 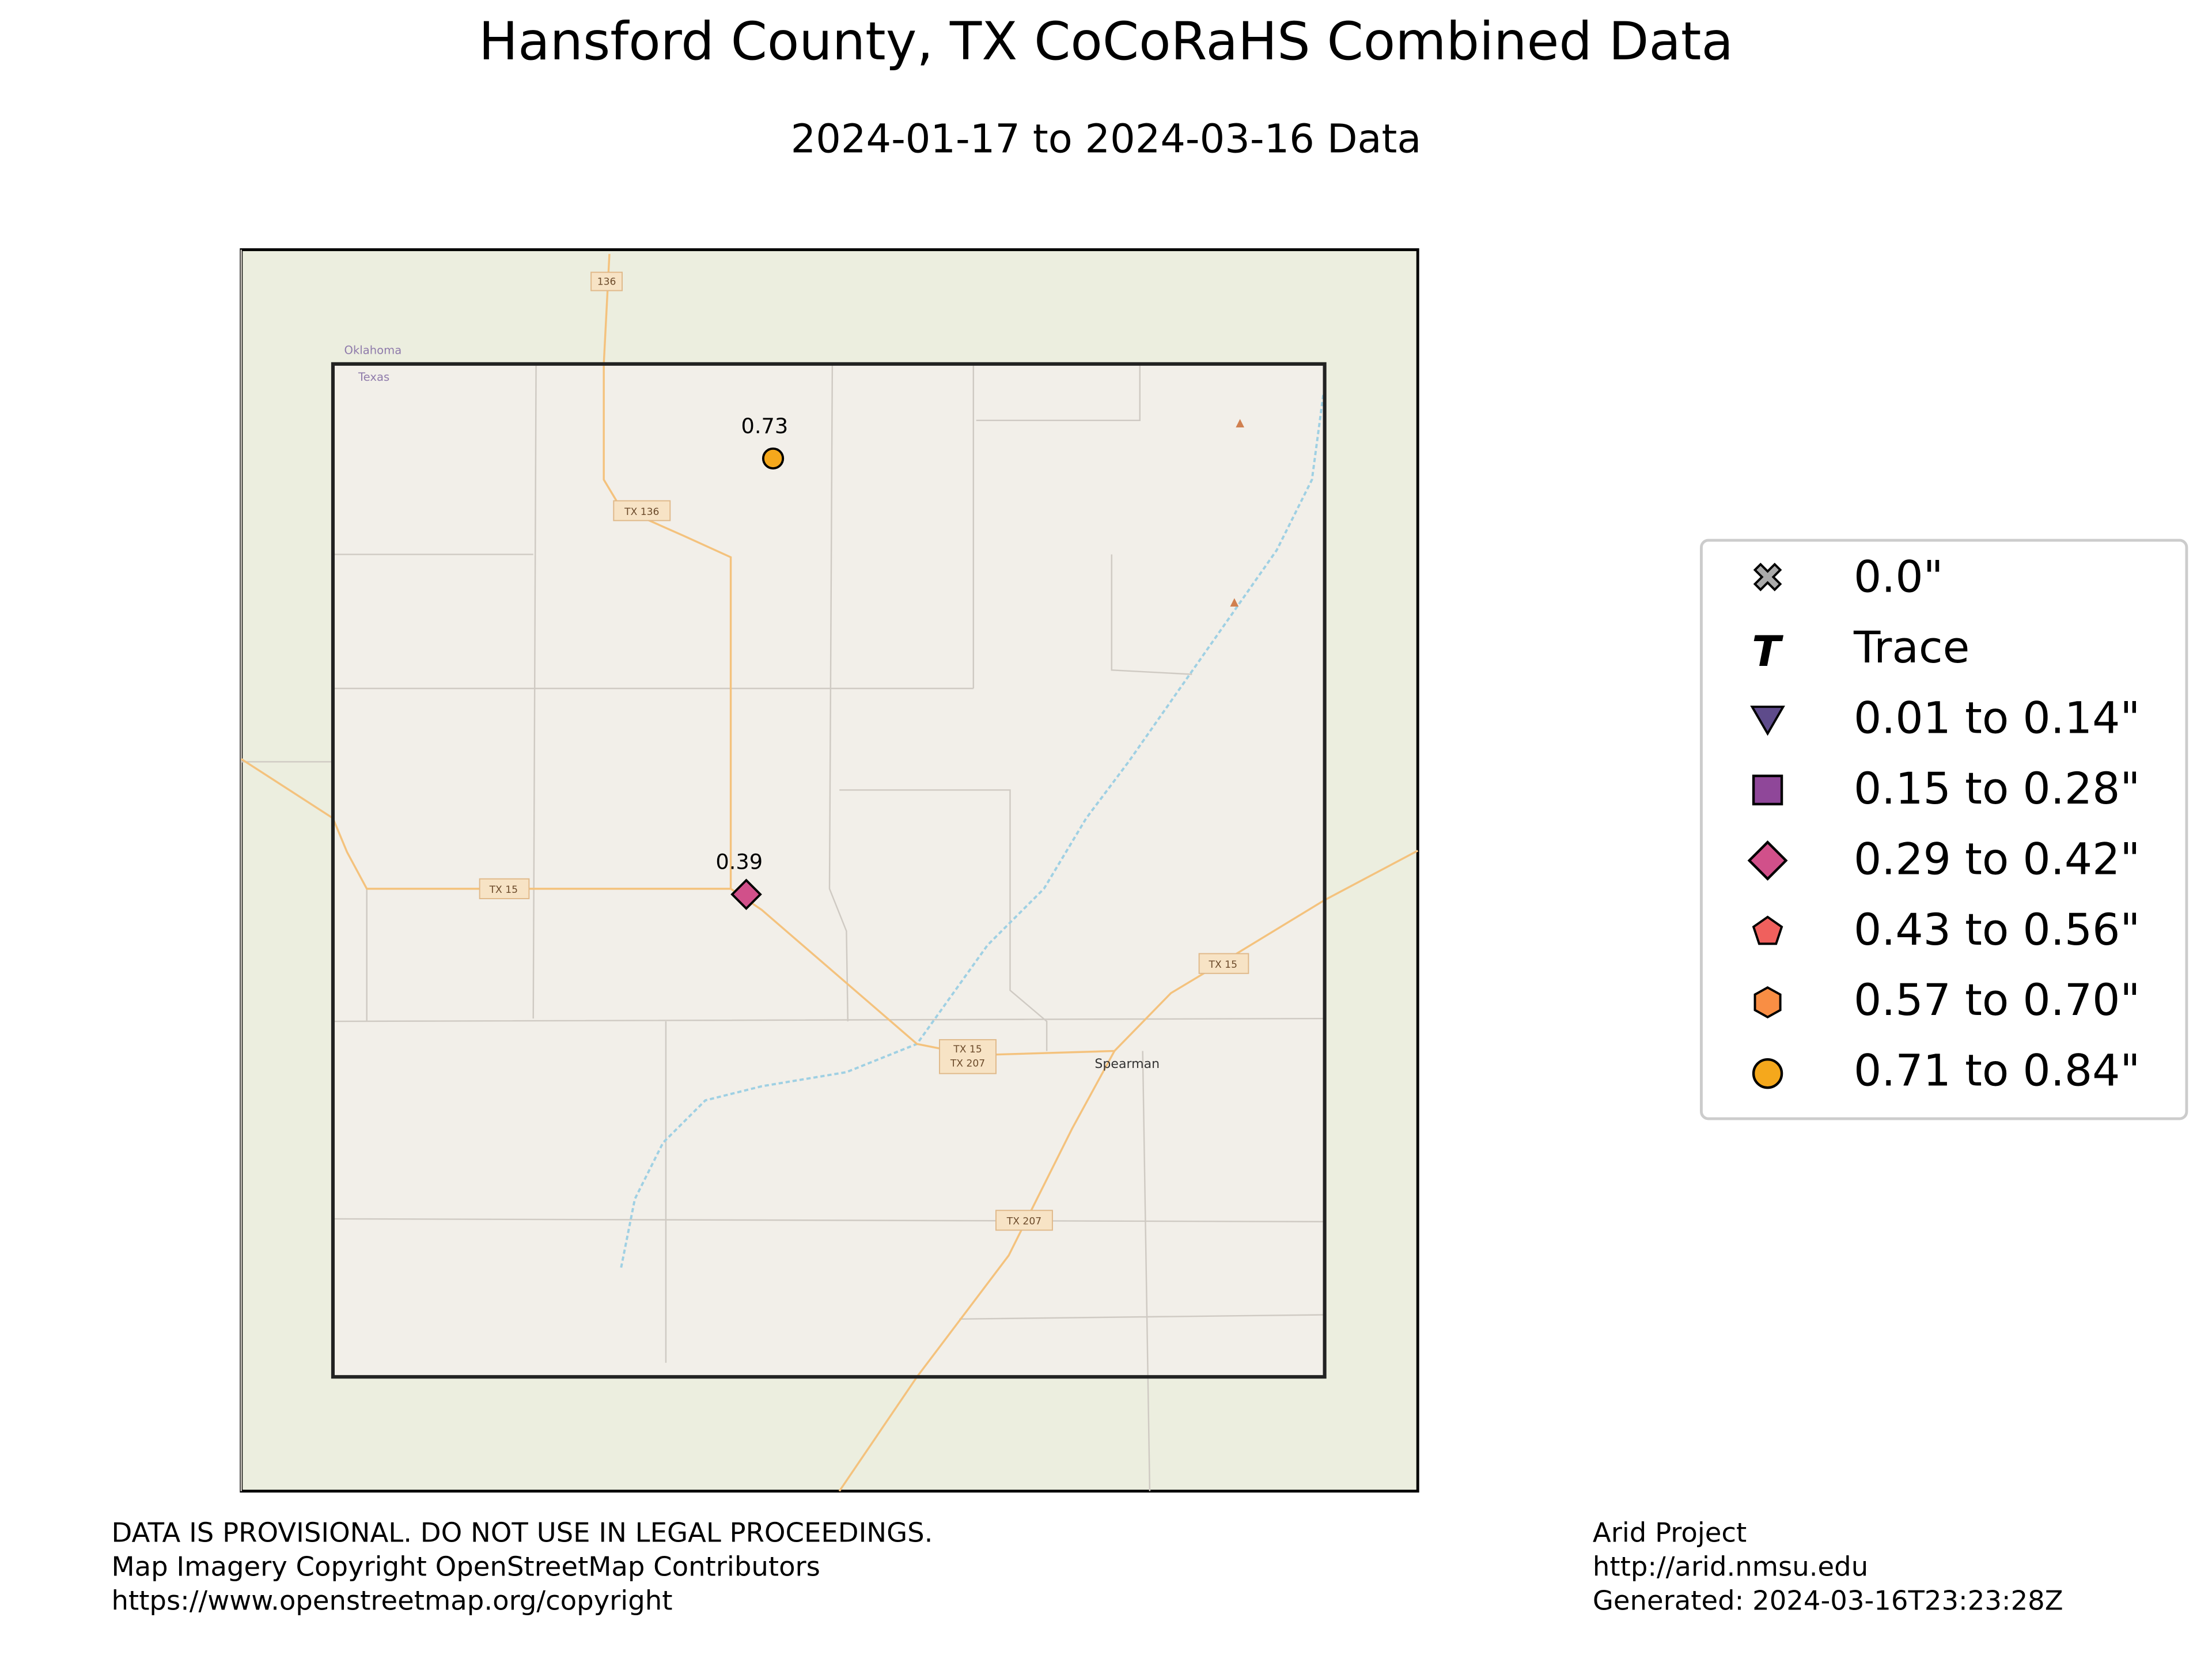 I want to click on footer-text: Generated: 2024-03-16T23:23:28Z, so click(x=1828, y=1600).